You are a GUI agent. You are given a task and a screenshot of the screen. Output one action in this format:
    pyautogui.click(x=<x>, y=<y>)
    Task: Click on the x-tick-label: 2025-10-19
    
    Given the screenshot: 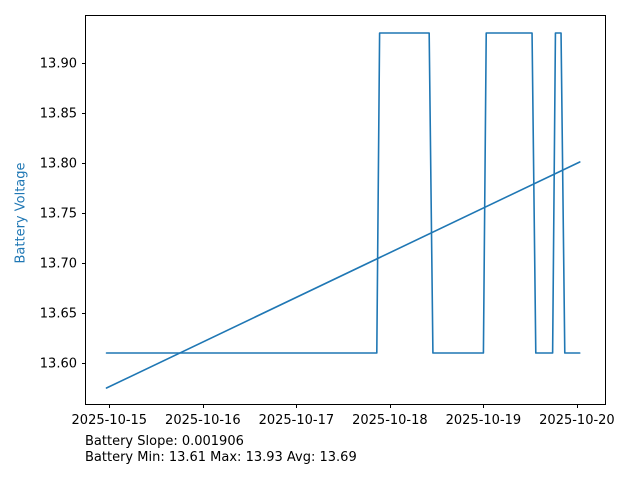 What is the action you would take?
    pyautogui.click(x=484, y=420)
    